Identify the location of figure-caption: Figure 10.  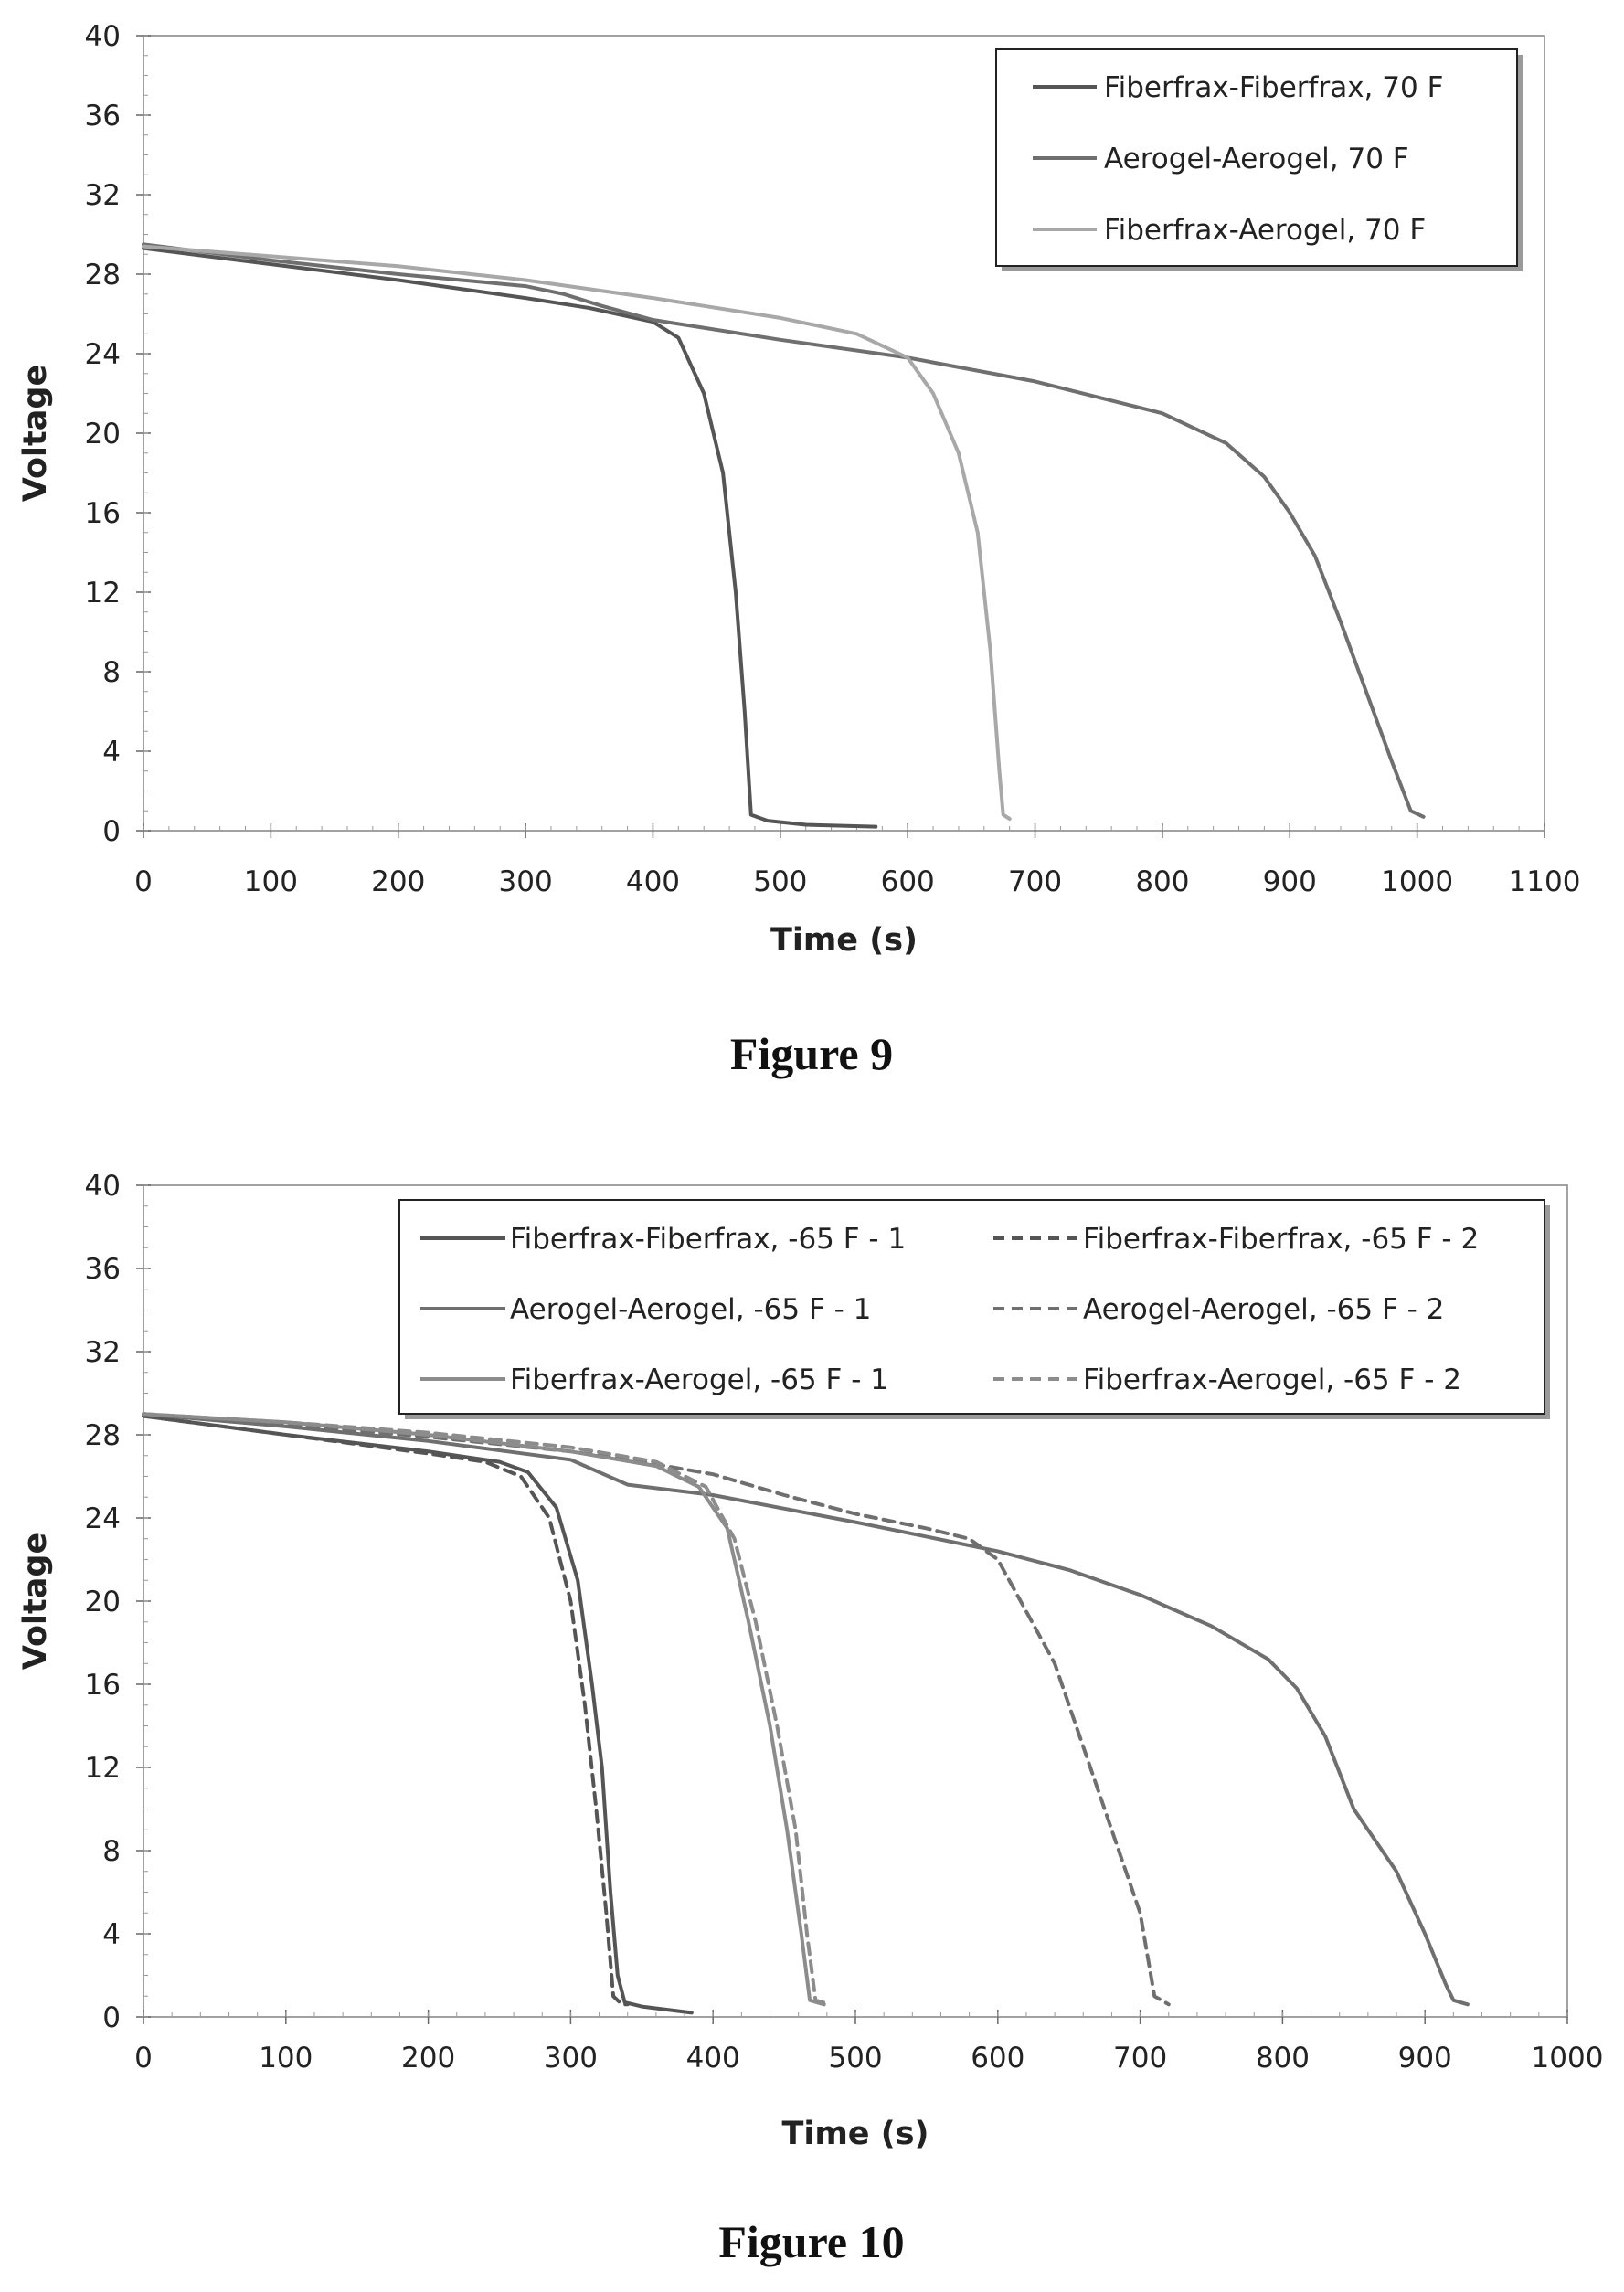
(811, 2241).